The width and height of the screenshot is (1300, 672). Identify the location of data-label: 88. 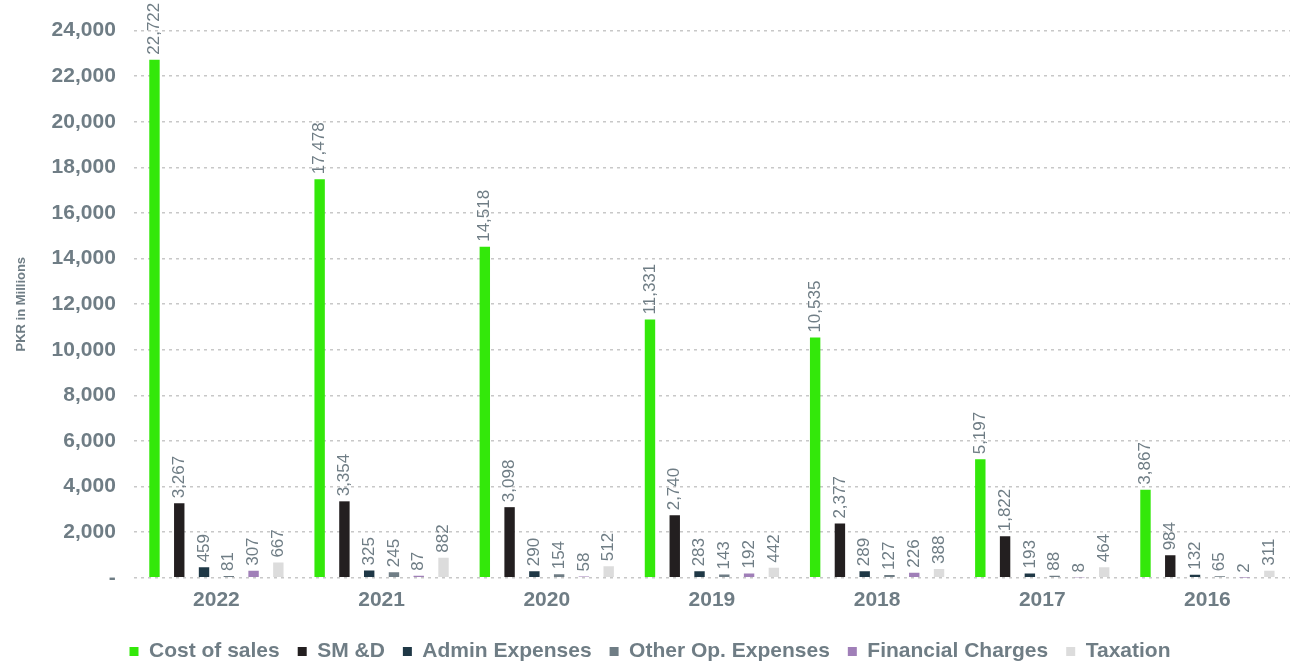
(1054, 561).